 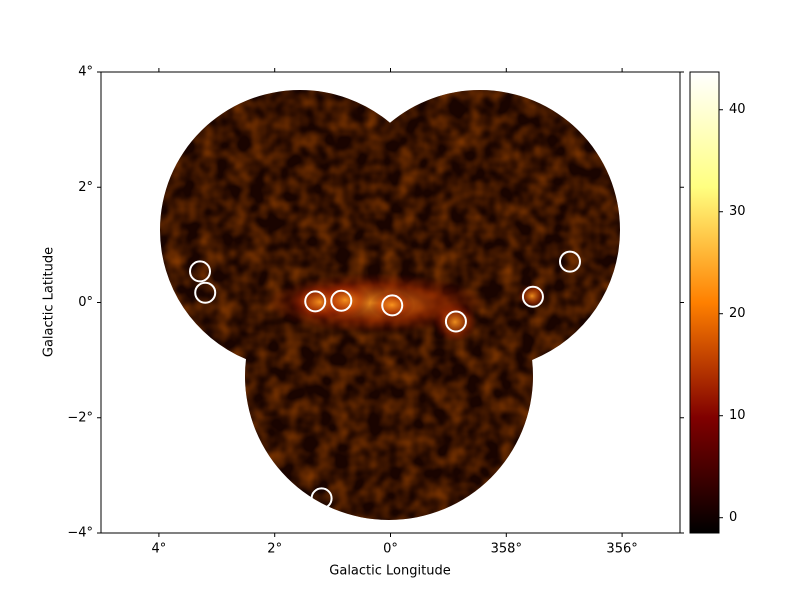 What do you see at coordinates (389, 571) in the screenshot?
I see `x-axis-label: Galactic Longitude` at bounding box center [389, 571].